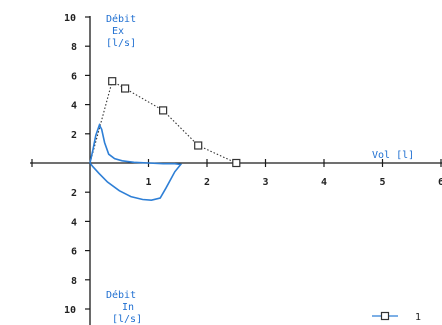  Describe the element at coordinates (393, 155) in the screenshot. I see `x-axis-label: Vol [l]` at that location.